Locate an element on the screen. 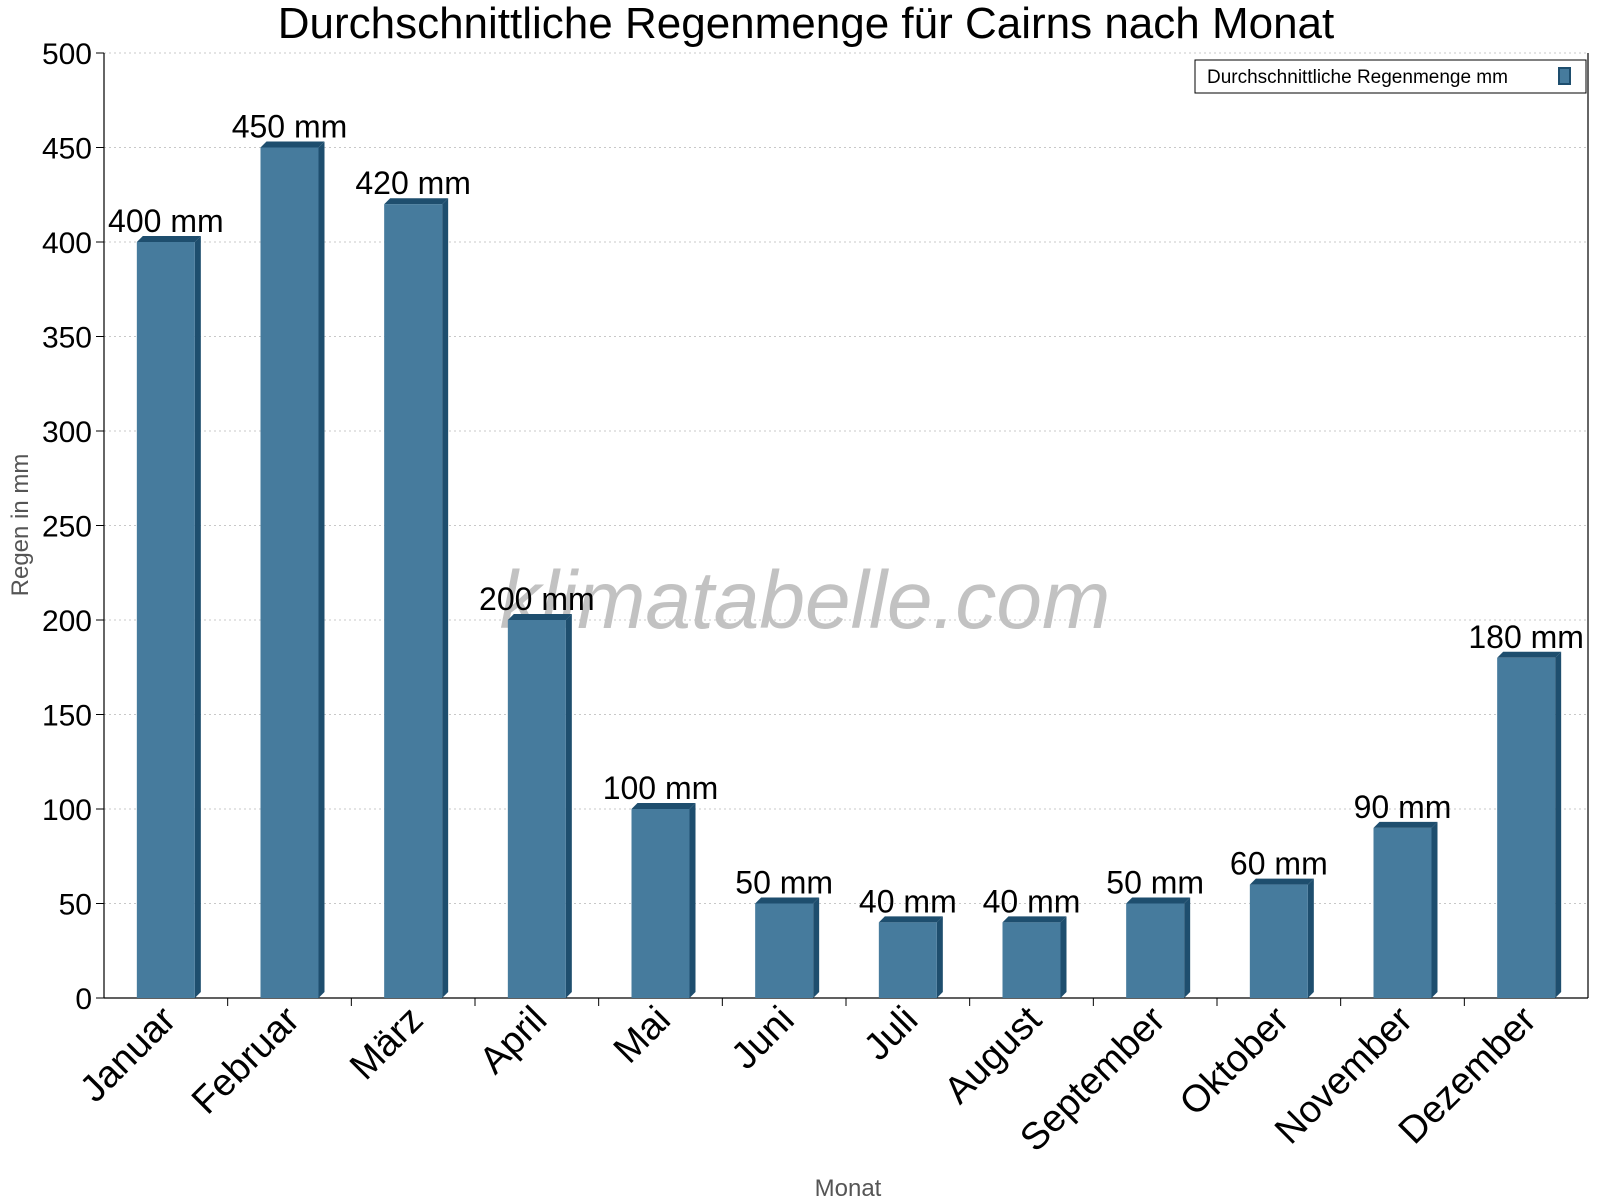  legend: Durchschnittliche Regenmenge mm is located at coordinates (1390, 76).